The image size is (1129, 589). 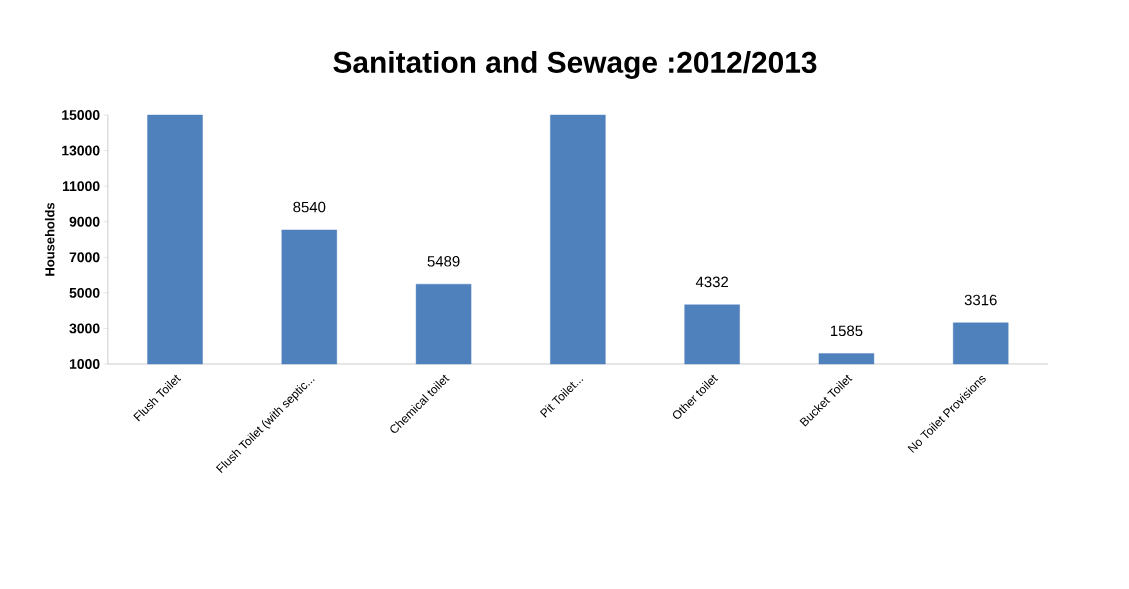 I want to click on y-tick-label: 1000, so click(x=84, y=364).